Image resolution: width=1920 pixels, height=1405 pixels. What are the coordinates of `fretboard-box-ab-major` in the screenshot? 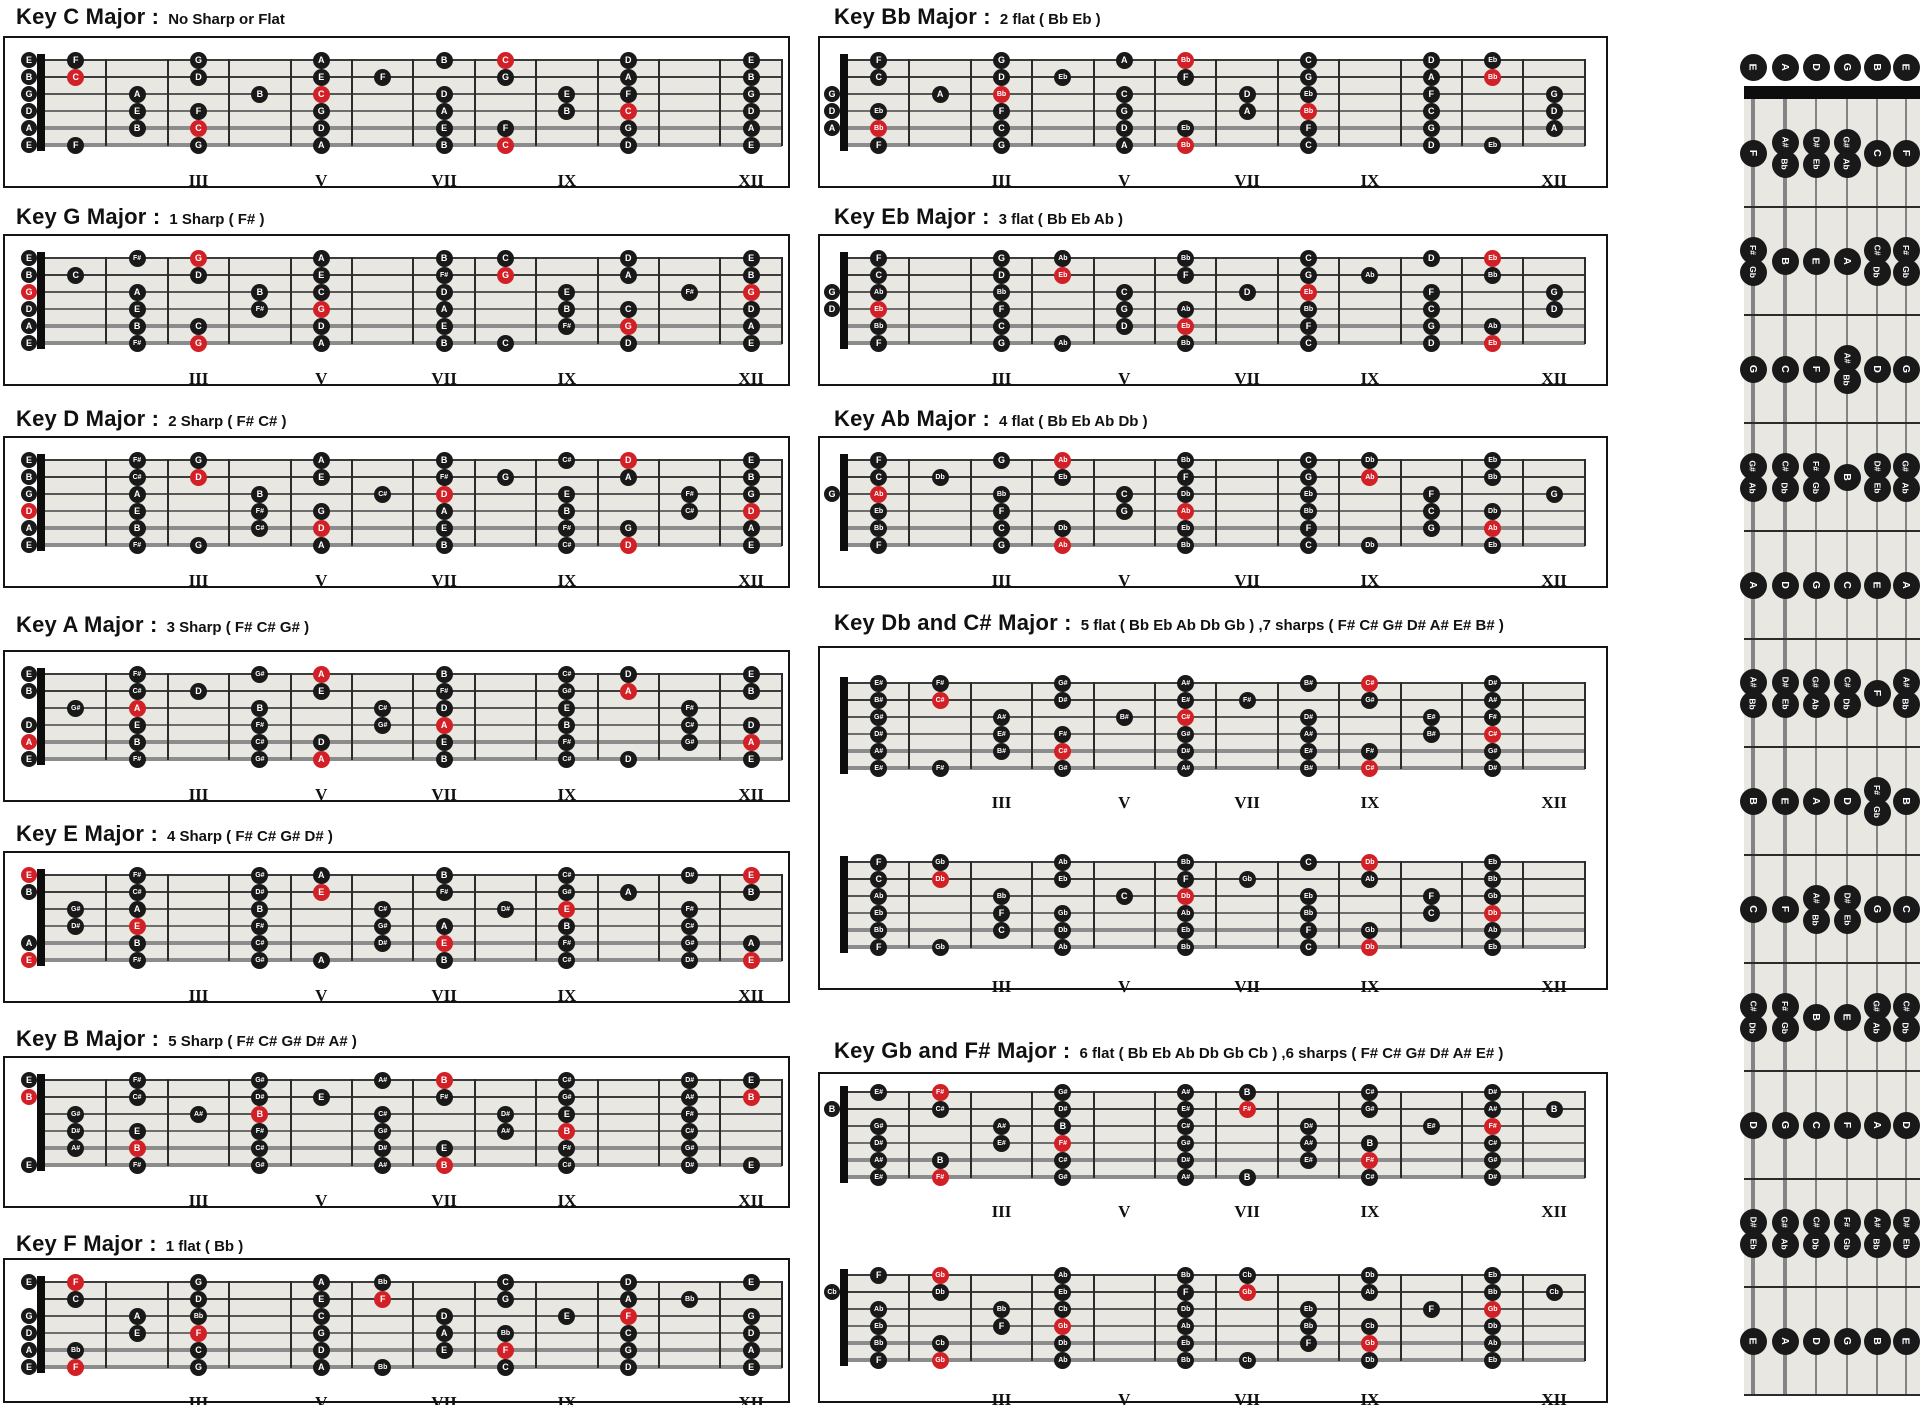 It's located at (1213, 512).